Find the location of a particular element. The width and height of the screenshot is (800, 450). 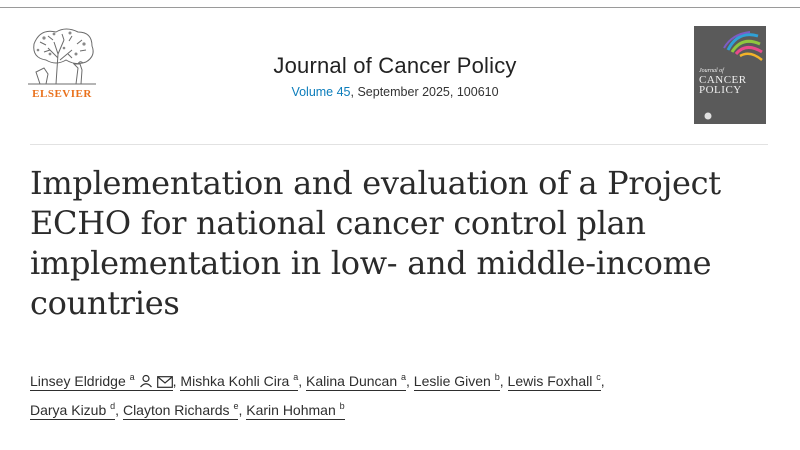

author-name: Karin Hohman is located at coordinates (291, 410).